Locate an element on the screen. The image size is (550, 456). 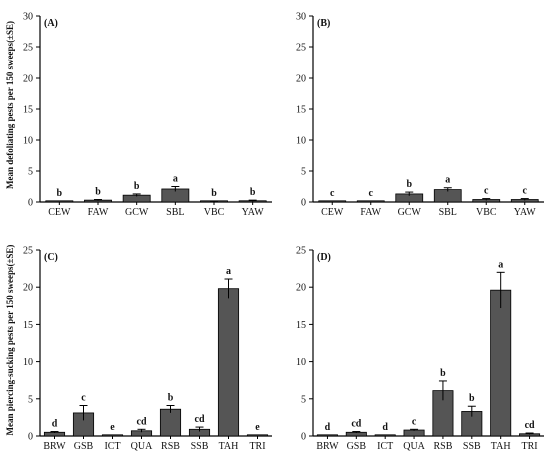
panel-label: (C) is located at coordinates (51, 257).